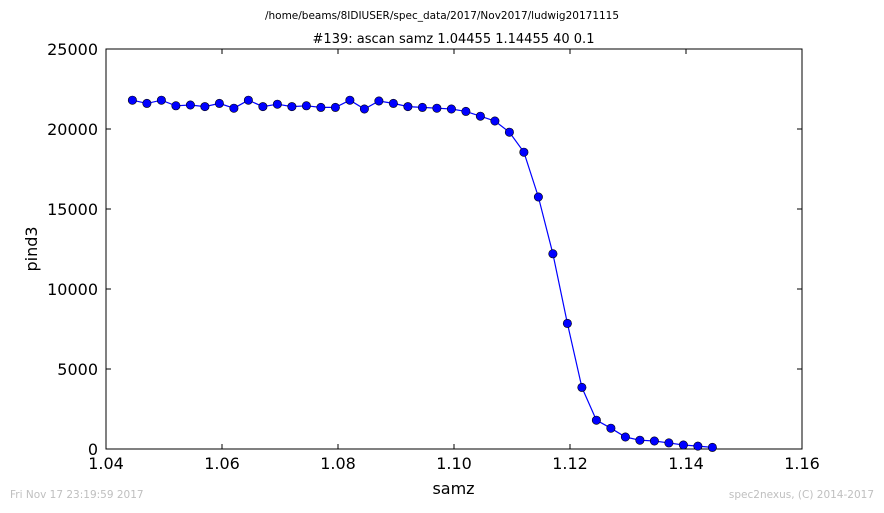 The width and height of the screenshot is (884, 513). What do you see at coordinates (72, 129) in the screenshot?
I see `y-tick-label: 20000` at bounding box center [72, 129].